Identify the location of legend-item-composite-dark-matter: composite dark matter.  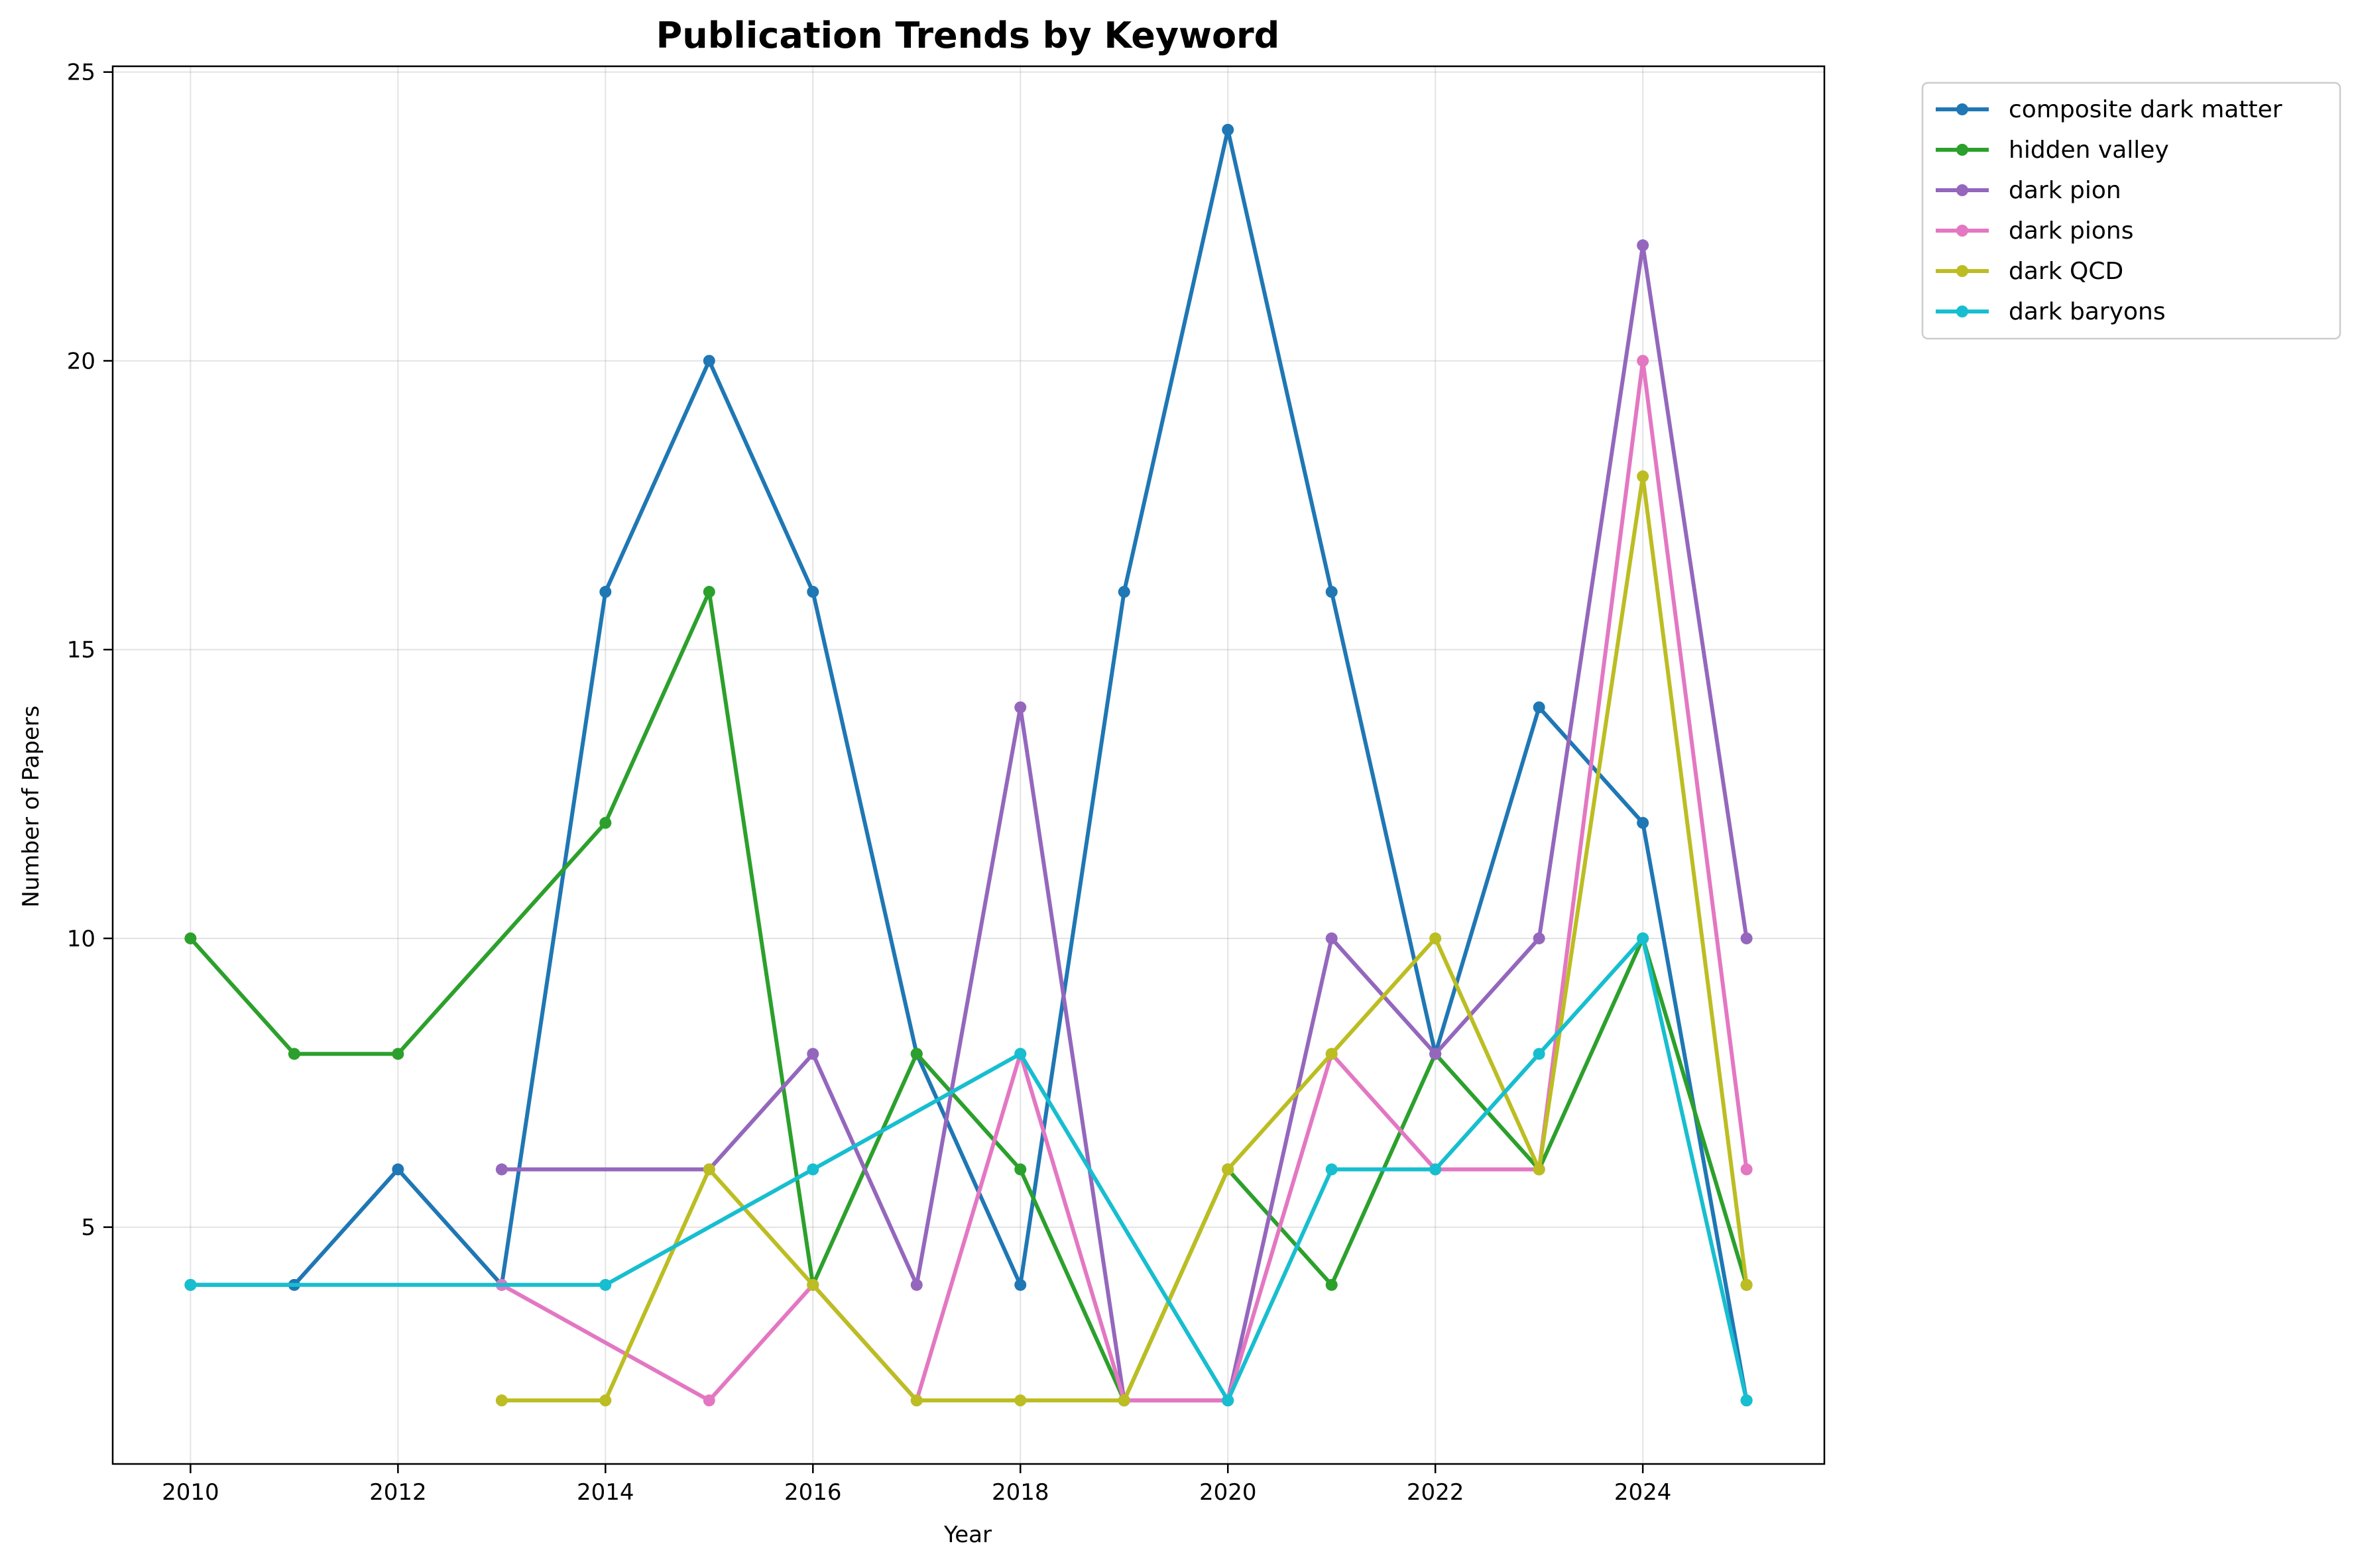
(2109, 109).